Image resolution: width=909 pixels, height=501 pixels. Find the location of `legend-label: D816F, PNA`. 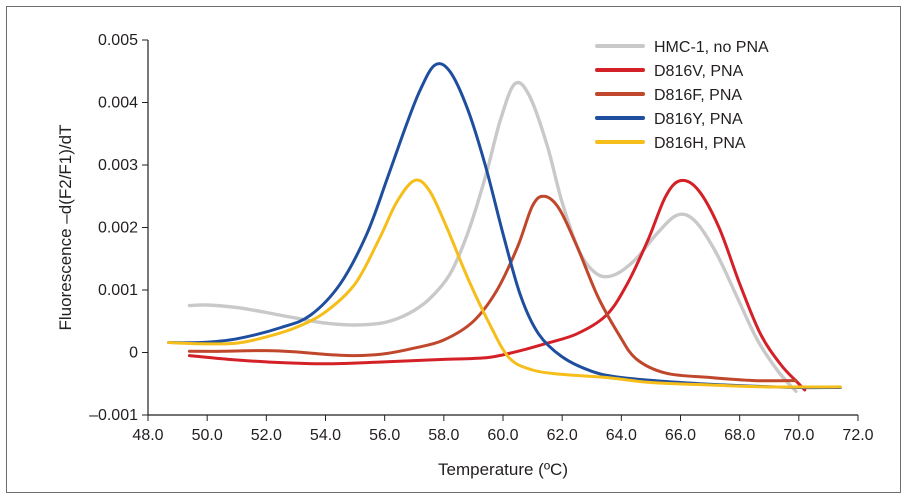

legend-label: D816F, PNA is located at coordinates (698, 95).